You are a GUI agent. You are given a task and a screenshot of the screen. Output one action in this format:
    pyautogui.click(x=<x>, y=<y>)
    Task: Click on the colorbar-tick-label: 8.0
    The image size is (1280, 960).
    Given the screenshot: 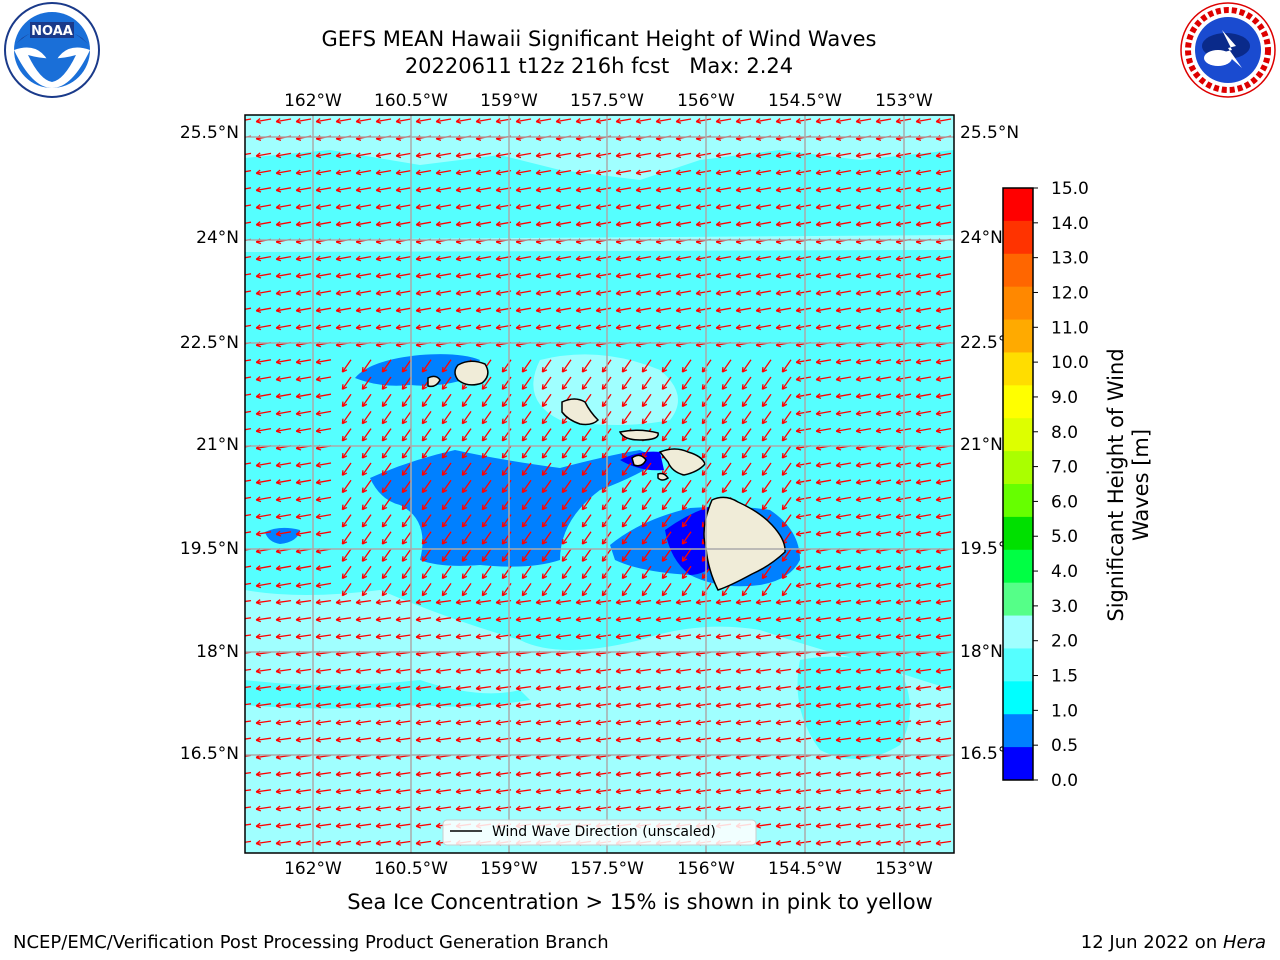 What is the action you would take?
    pyautogui.click(x=1064, y=433)
    